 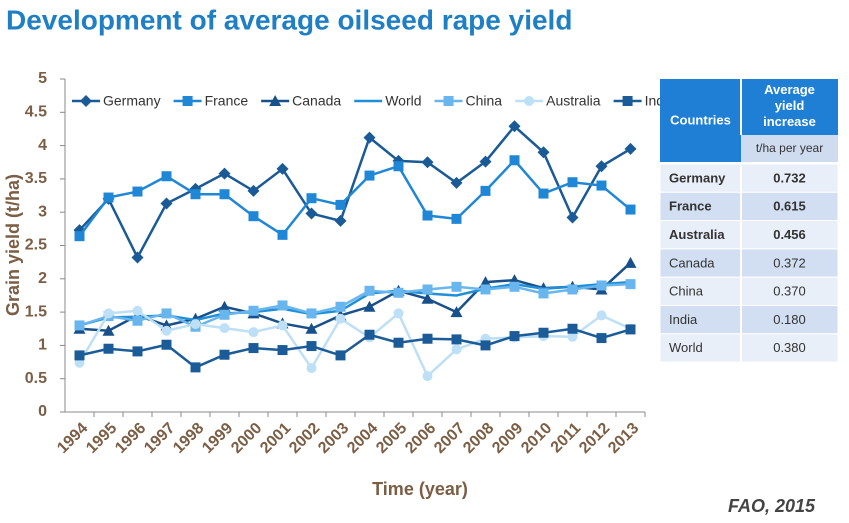 I want to click on y-tick-label: 1, so click(x=42, y=345).